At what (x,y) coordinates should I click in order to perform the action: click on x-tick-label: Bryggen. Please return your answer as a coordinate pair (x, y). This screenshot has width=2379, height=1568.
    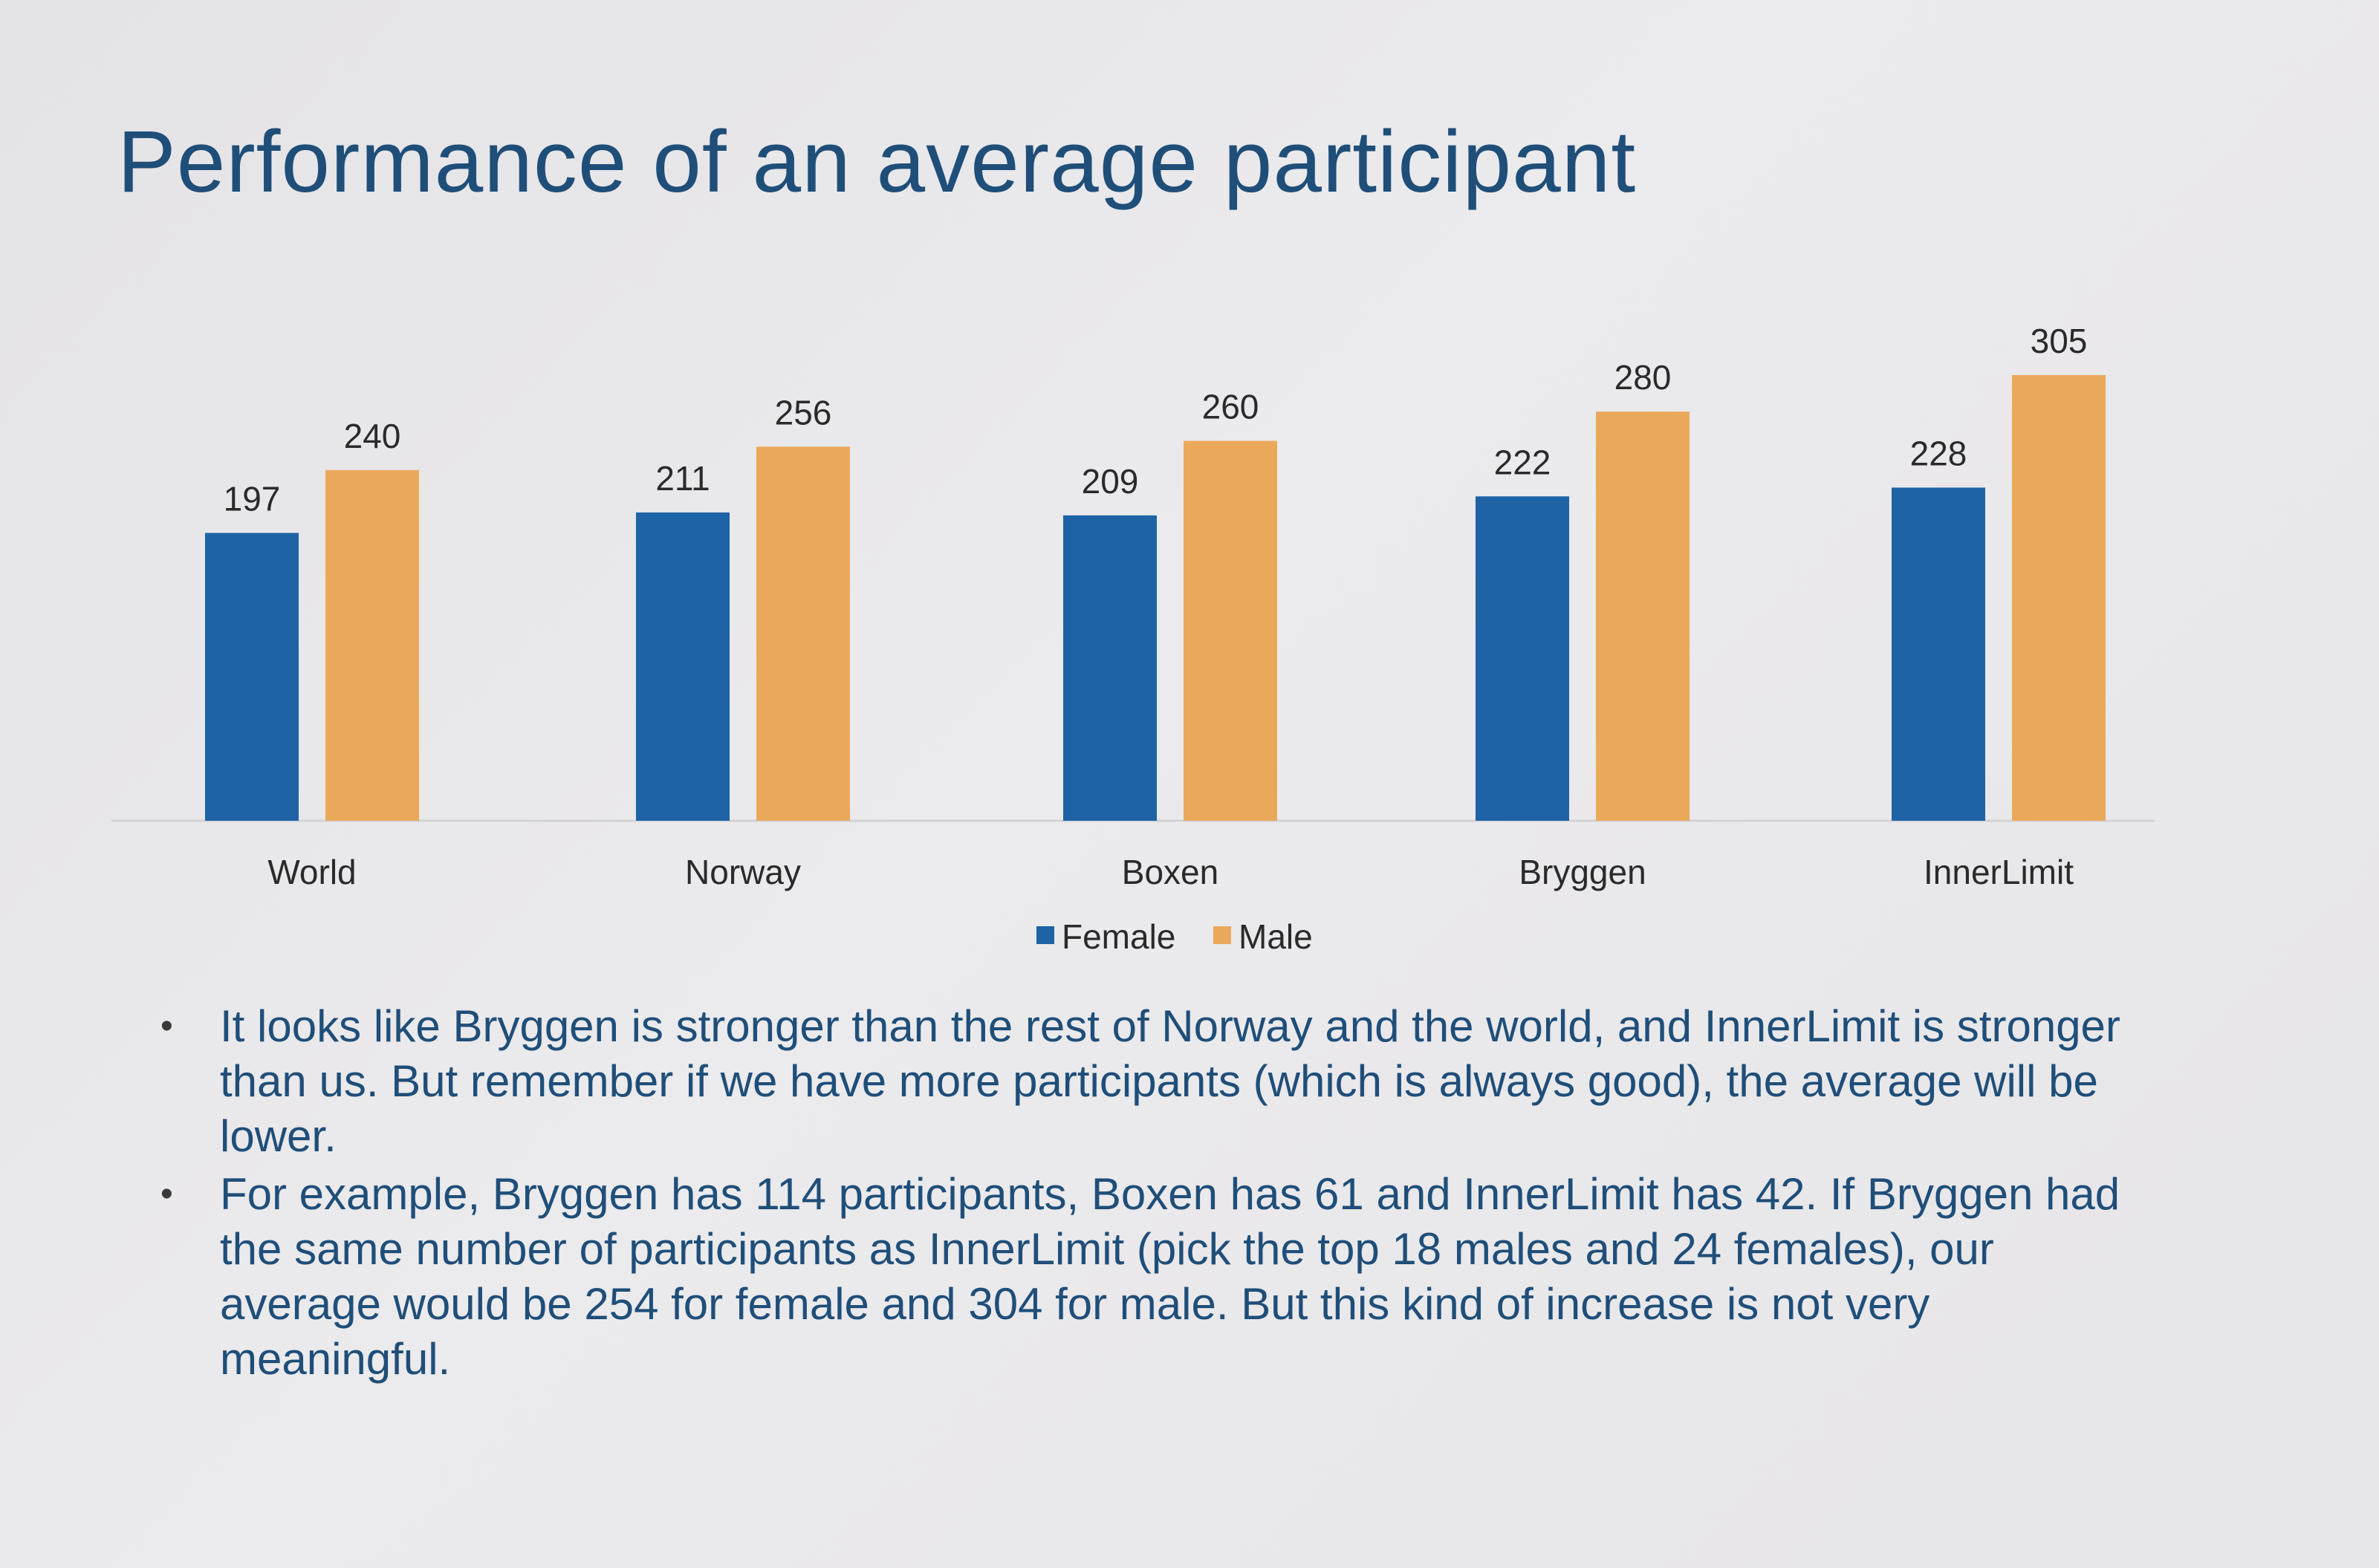
    Looking at the image, I should click on (1583, 872).